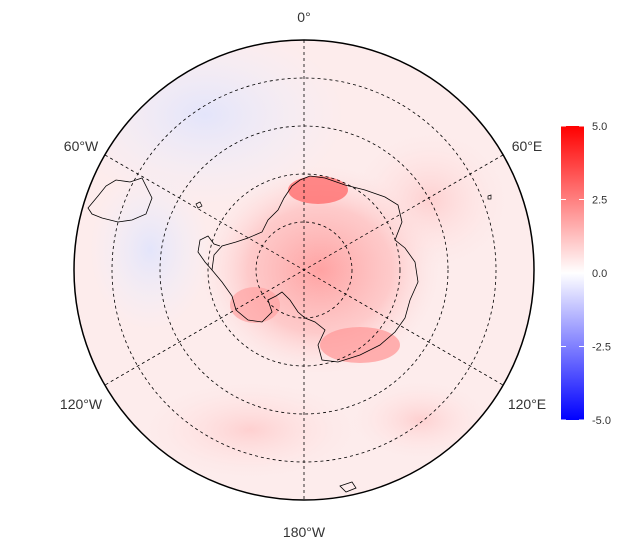 The image size is (625, 552). I want to click on lon-label-60w: 60°W, so click(81, 146).